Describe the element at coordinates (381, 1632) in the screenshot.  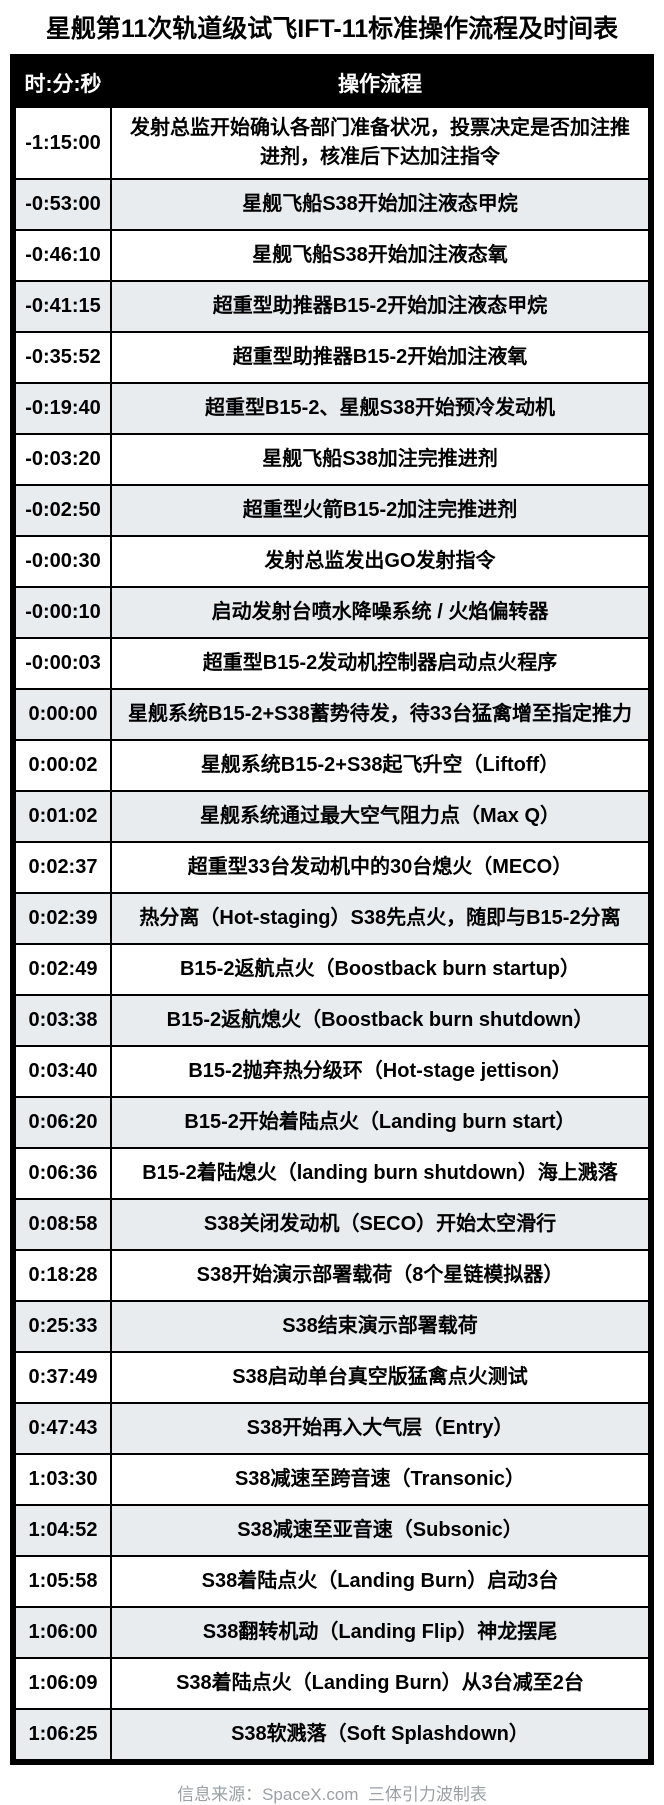
I see `operation-cell: S38翻转机动（Landing Flip）神龙摆尾` at that location.